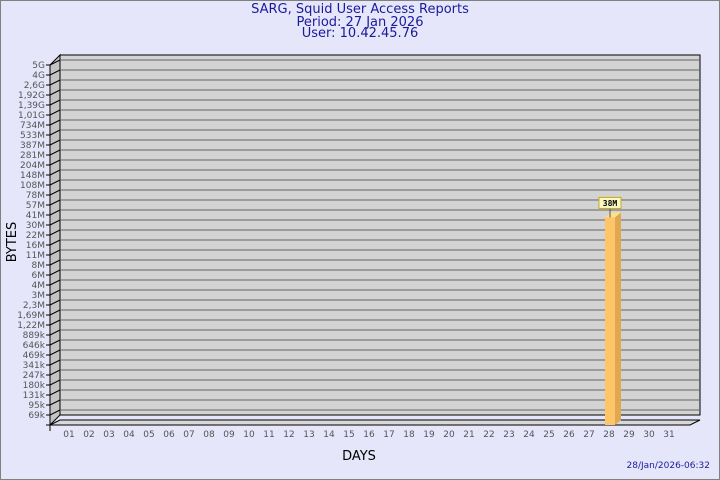  I want to click on y-tick-label: 41M, so click(35, 216).